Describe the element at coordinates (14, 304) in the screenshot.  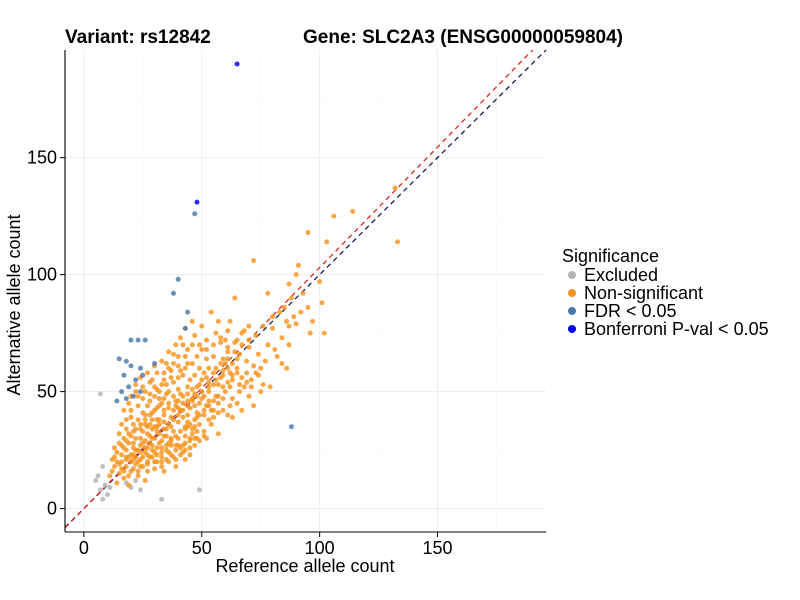
I see `y-axis-title: Alternative allele count` at that location.